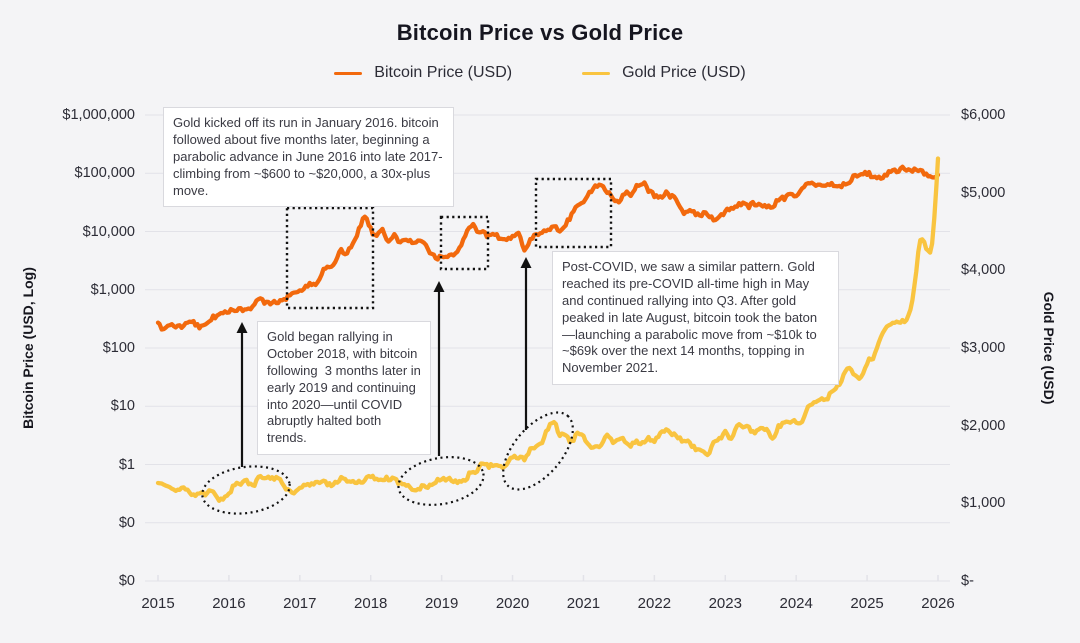  Describe the element at coordinates (108, 231) in the screenshot. I see `left-axis-tick-label: $10,000` at that location.